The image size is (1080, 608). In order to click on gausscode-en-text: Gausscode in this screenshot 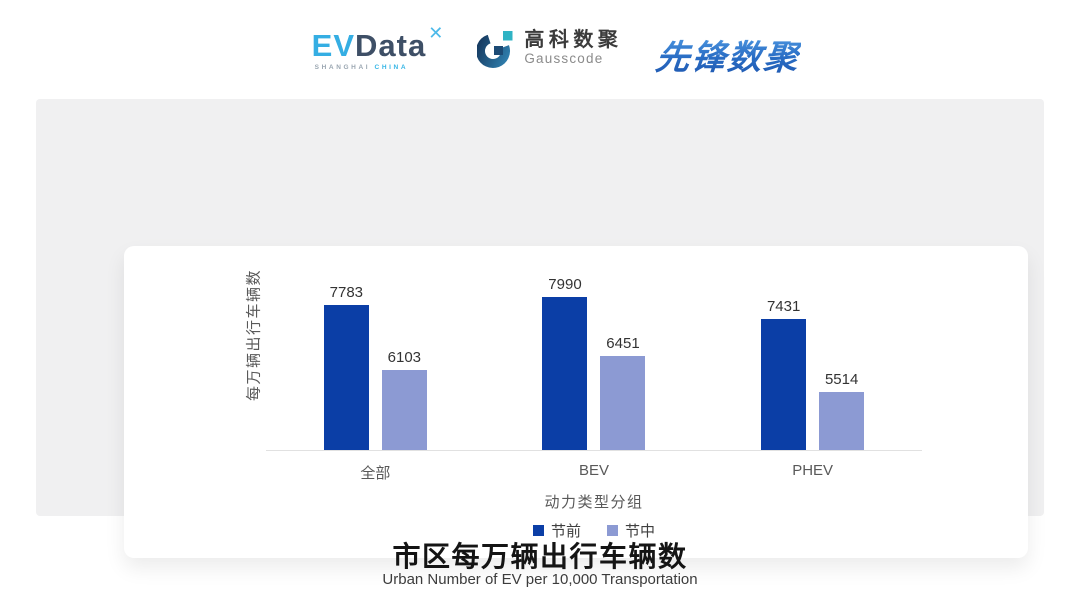, I will do `click(564, 59)`.